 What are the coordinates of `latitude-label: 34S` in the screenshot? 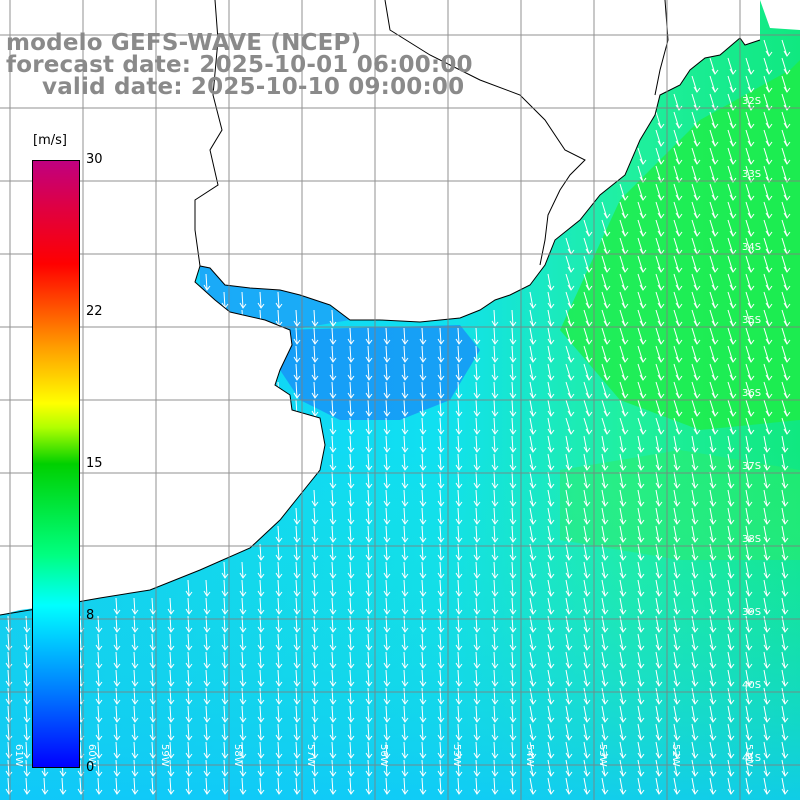 It's located at (751, 247).